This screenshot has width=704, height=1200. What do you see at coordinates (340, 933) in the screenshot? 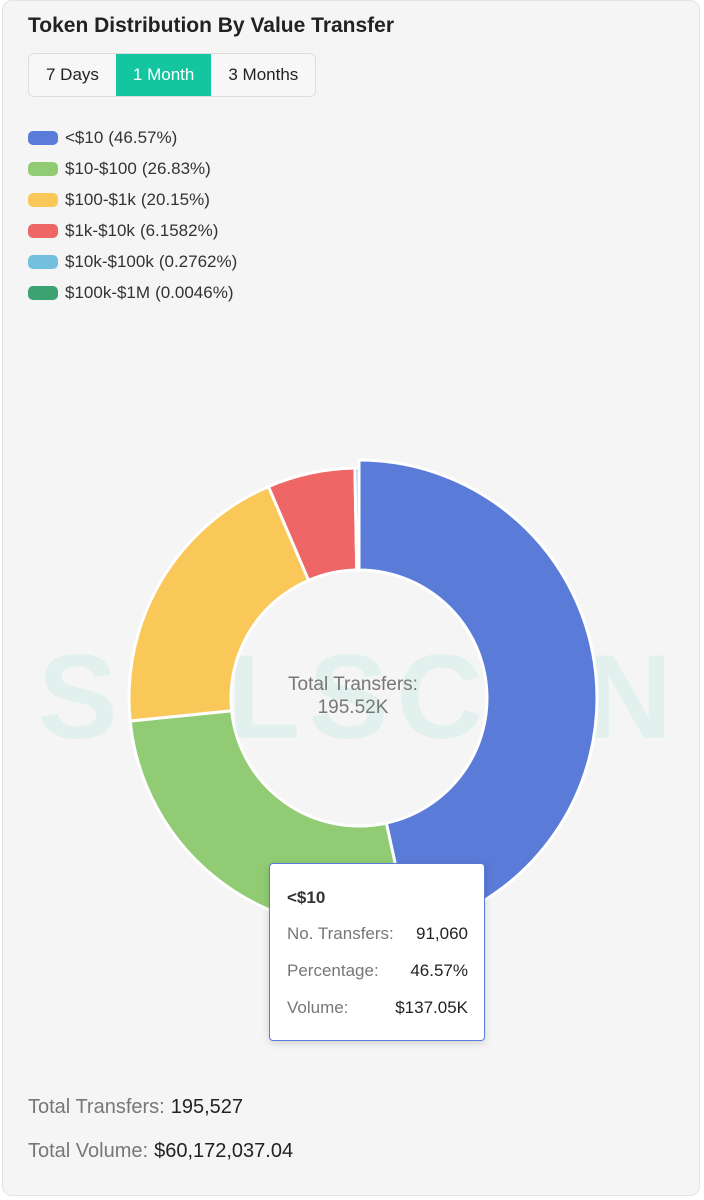
I see `tooltip-label: No. Transfers:` at bounding box center [340, 933].